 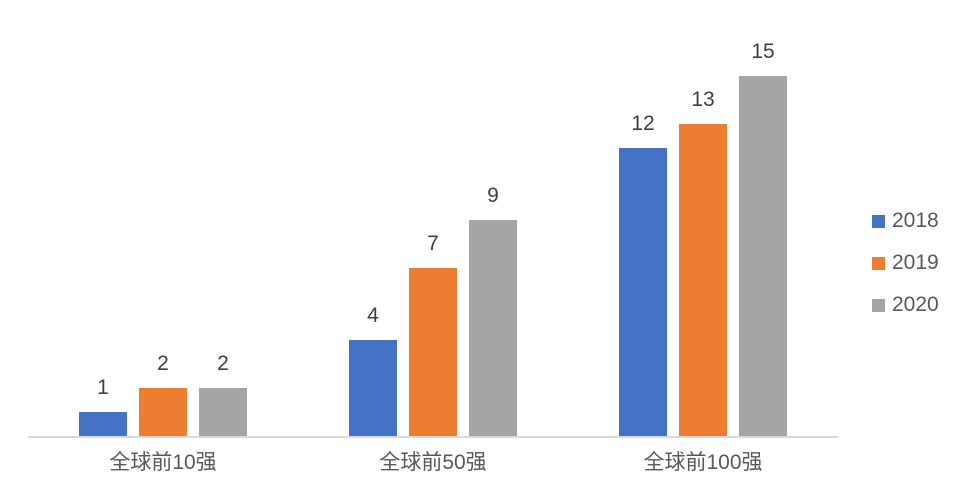 I want to click on bar-cell: 13, so click(x=703, y=261).